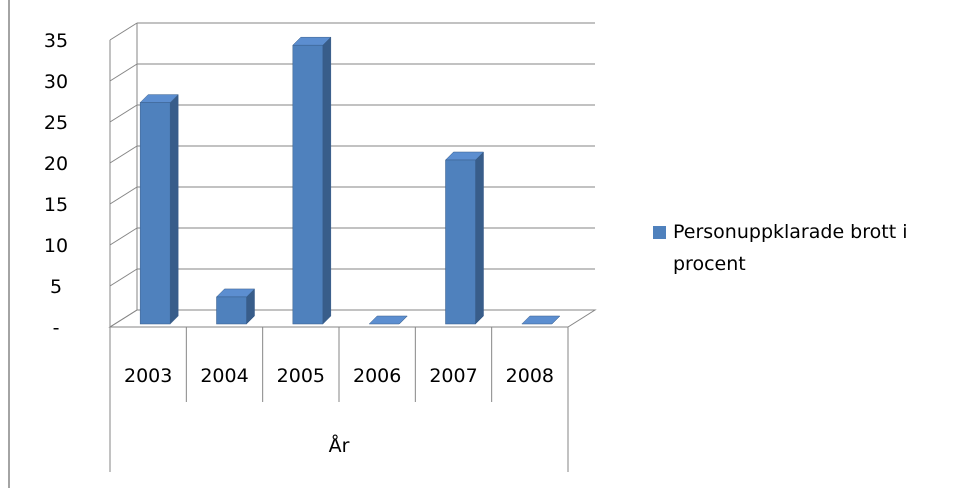 The height and width of the screenshot is (488, 959). What do you see at coordinates (56, 41) in the screenshot?
I see `y-tick-label: 35` at bounding box center [56, 41].